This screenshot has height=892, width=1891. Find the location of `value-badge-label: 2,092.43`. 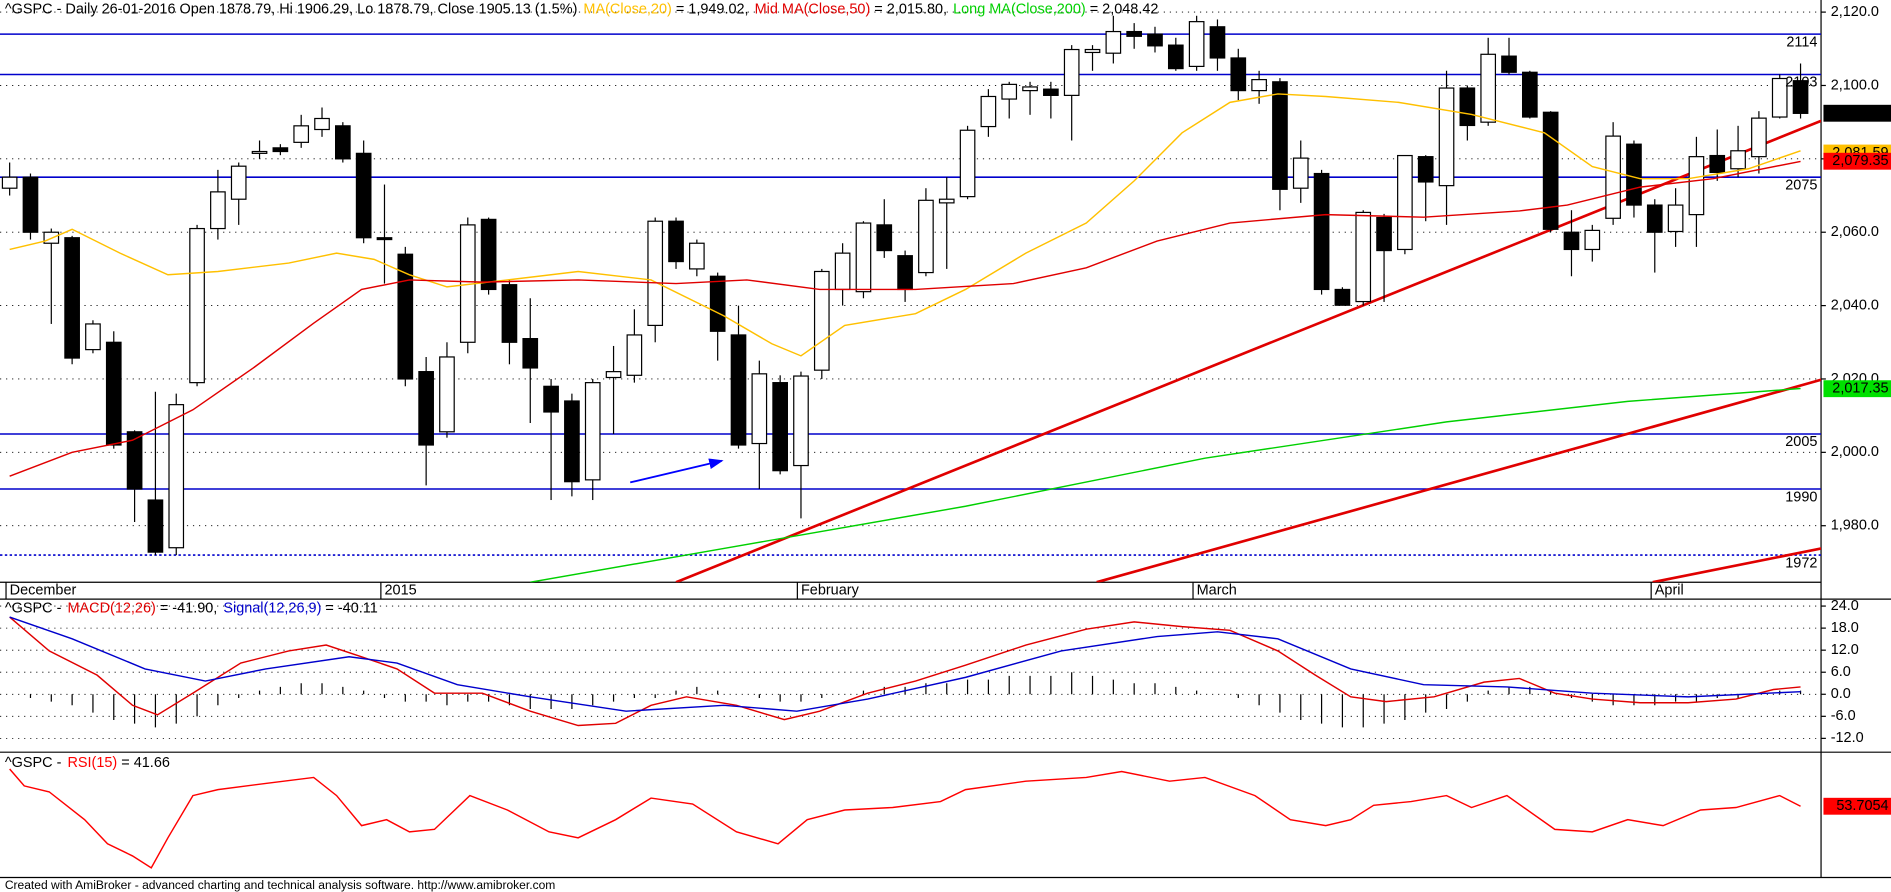

value-badge-label: 2,092.43 is located at coordinates (1860, 113).